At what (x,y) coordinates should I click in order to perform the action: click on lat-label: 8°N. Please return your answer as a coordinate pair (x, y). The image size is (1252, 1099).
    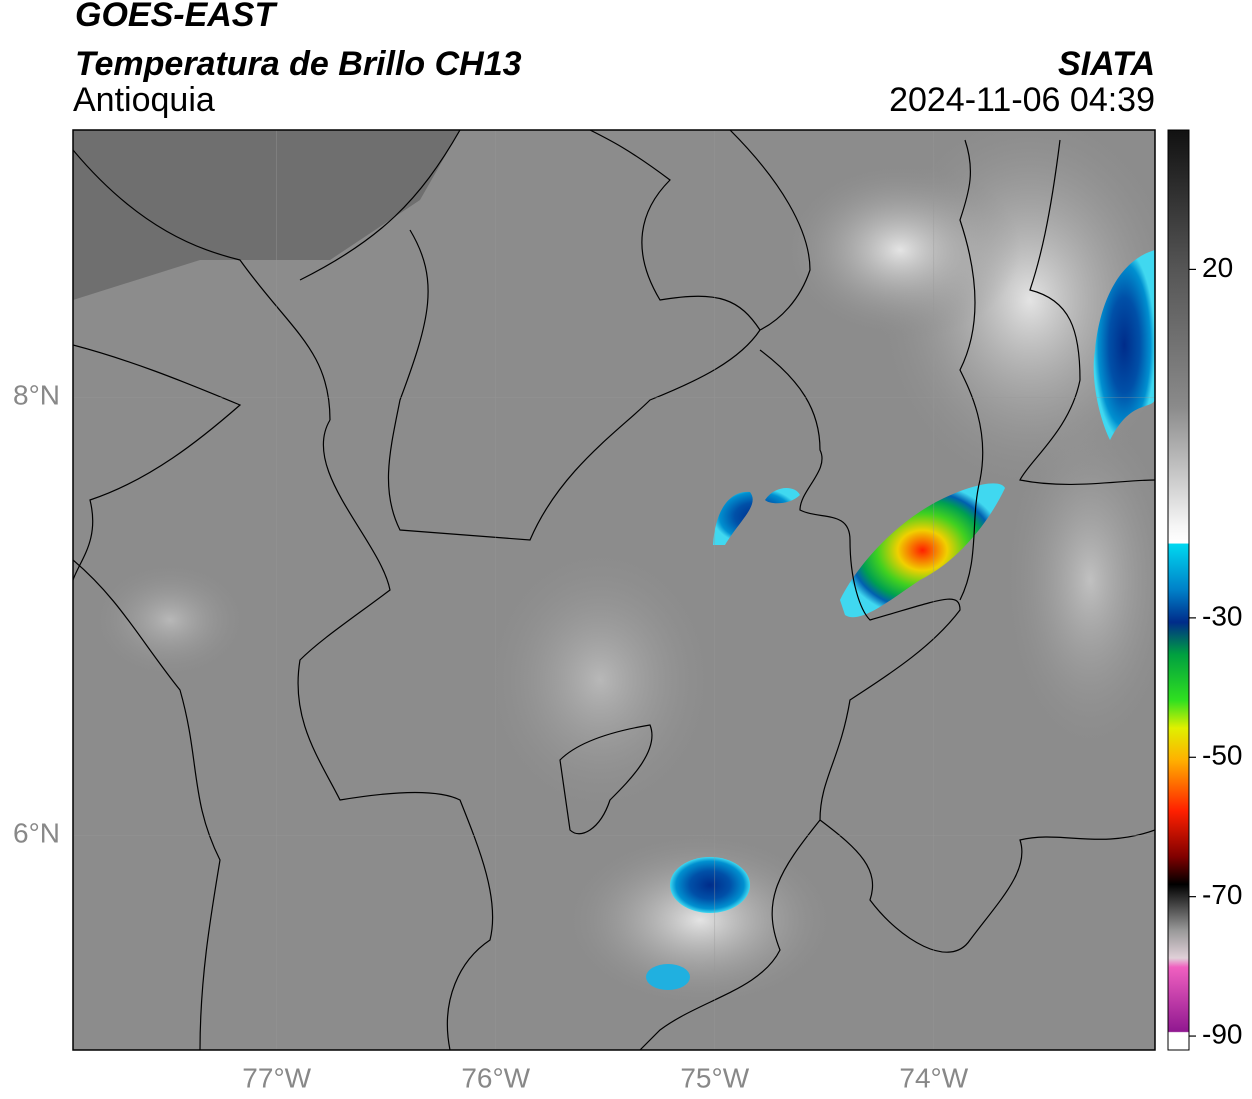
    Looking at the image, I should click on (36, 395).